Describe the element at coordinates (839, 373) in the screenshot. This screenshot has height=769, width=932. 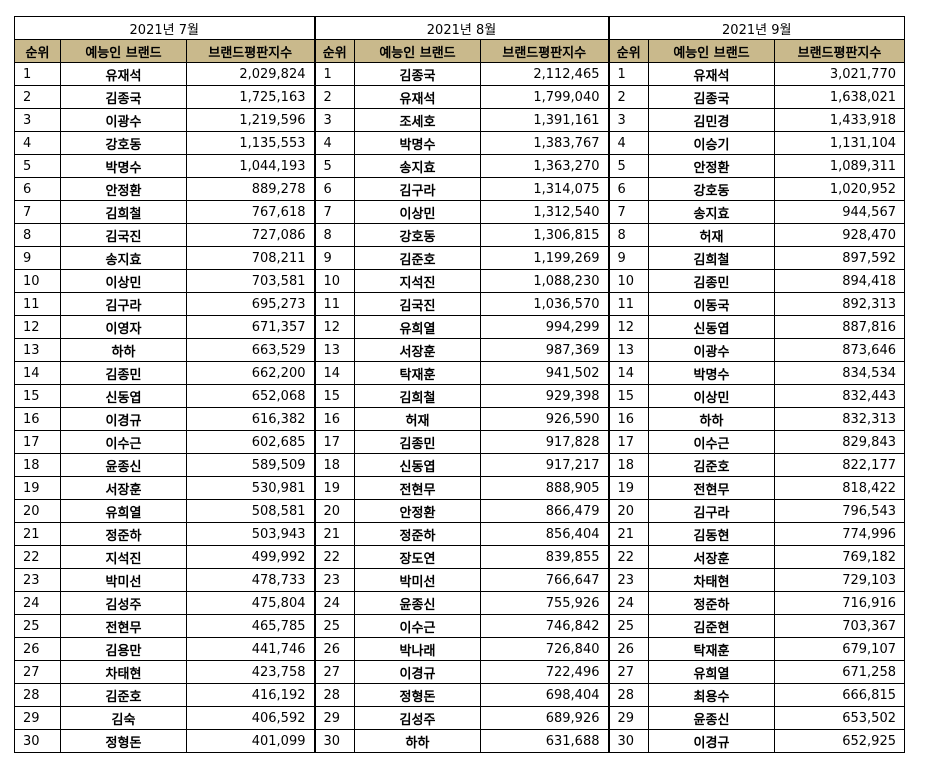
I see `score-cell: 834,534` at that location.